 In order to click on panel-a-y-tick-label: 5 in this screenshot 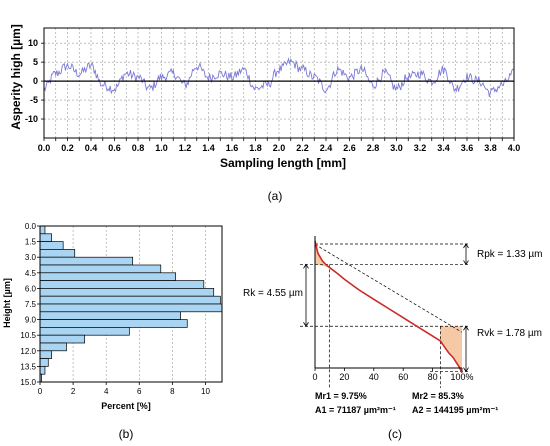, I will do `click(35, 62)`.